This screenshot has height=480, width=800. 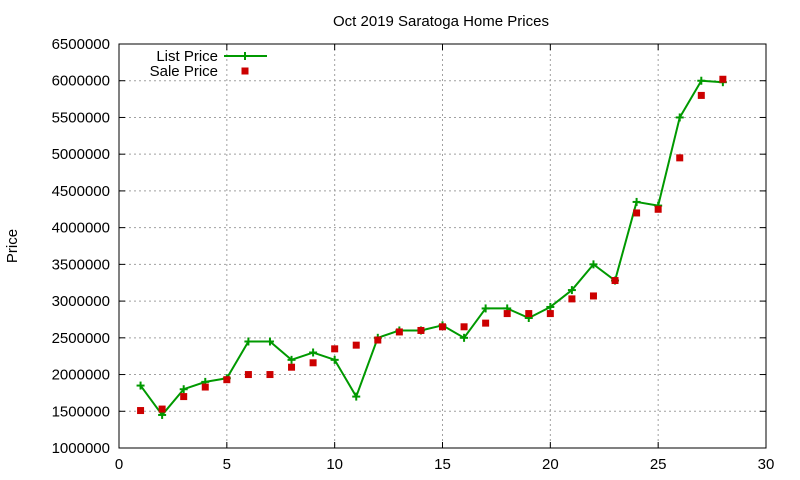 I want to click on x-tick-label: 5, so click(x=227, y=464).